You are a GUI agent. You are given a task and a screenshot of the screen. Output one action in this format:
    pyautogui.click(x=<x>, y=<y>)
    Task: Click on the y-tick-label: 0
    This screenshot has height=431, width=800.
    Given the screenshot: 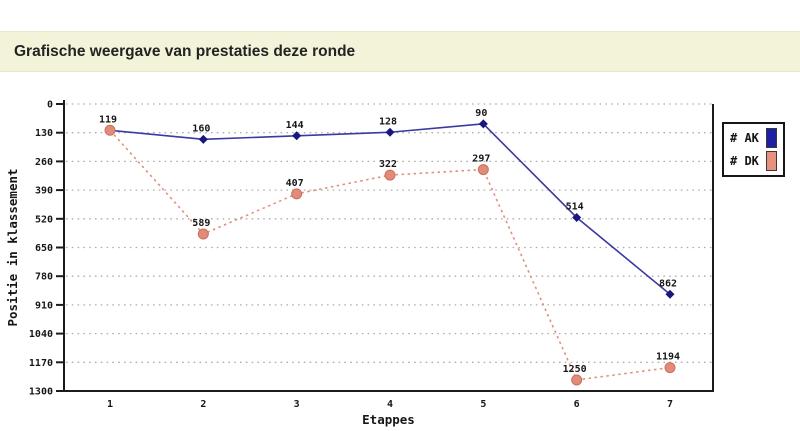 What is the action you would take?
    pyautogui.click(x=50, y=105)
    